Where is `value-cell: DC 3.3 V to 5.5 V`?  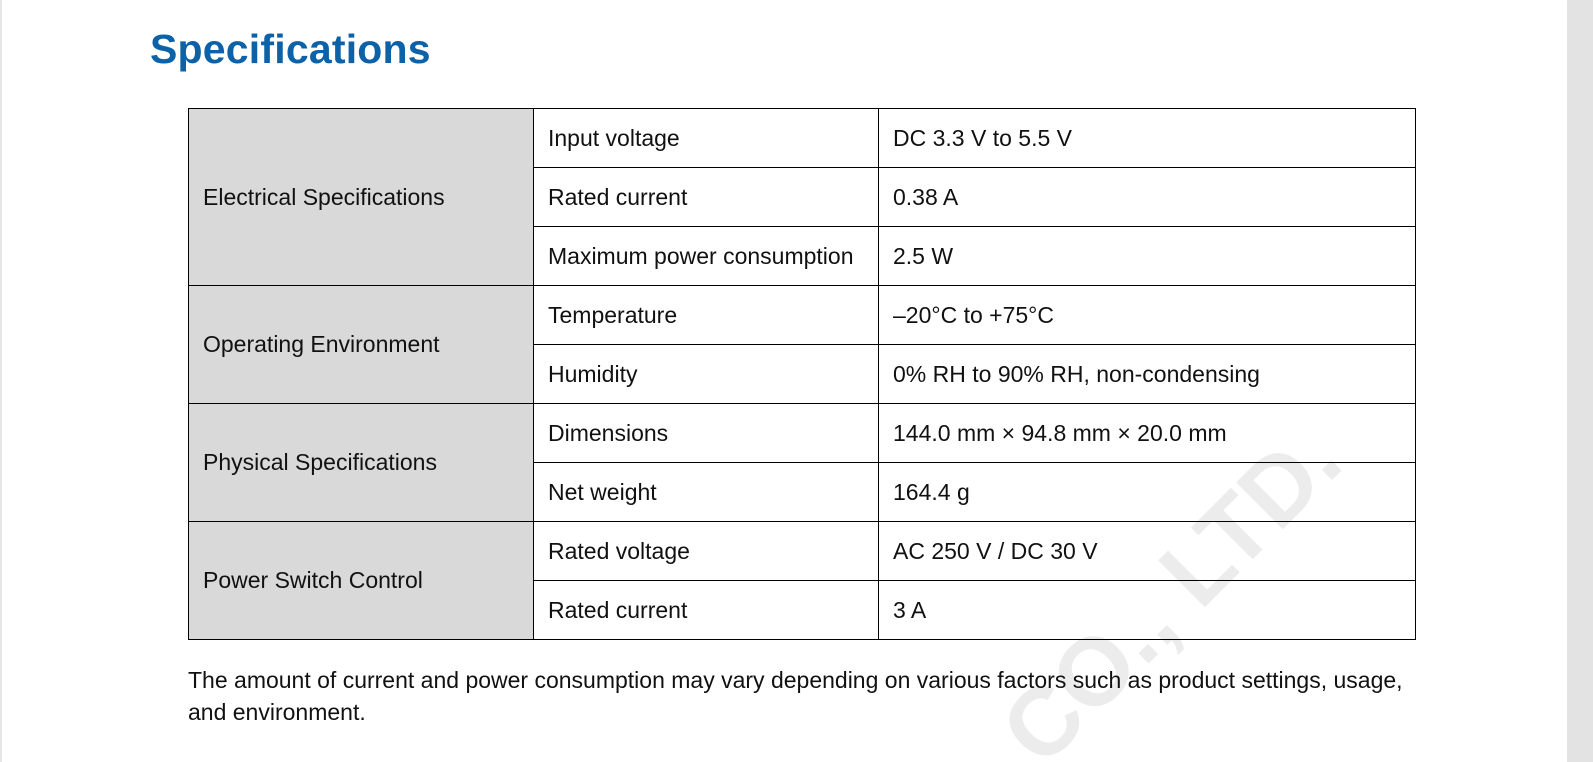
value-cell: DC 3.3 V to 5.5 V is located at coordinates (1147, 138).